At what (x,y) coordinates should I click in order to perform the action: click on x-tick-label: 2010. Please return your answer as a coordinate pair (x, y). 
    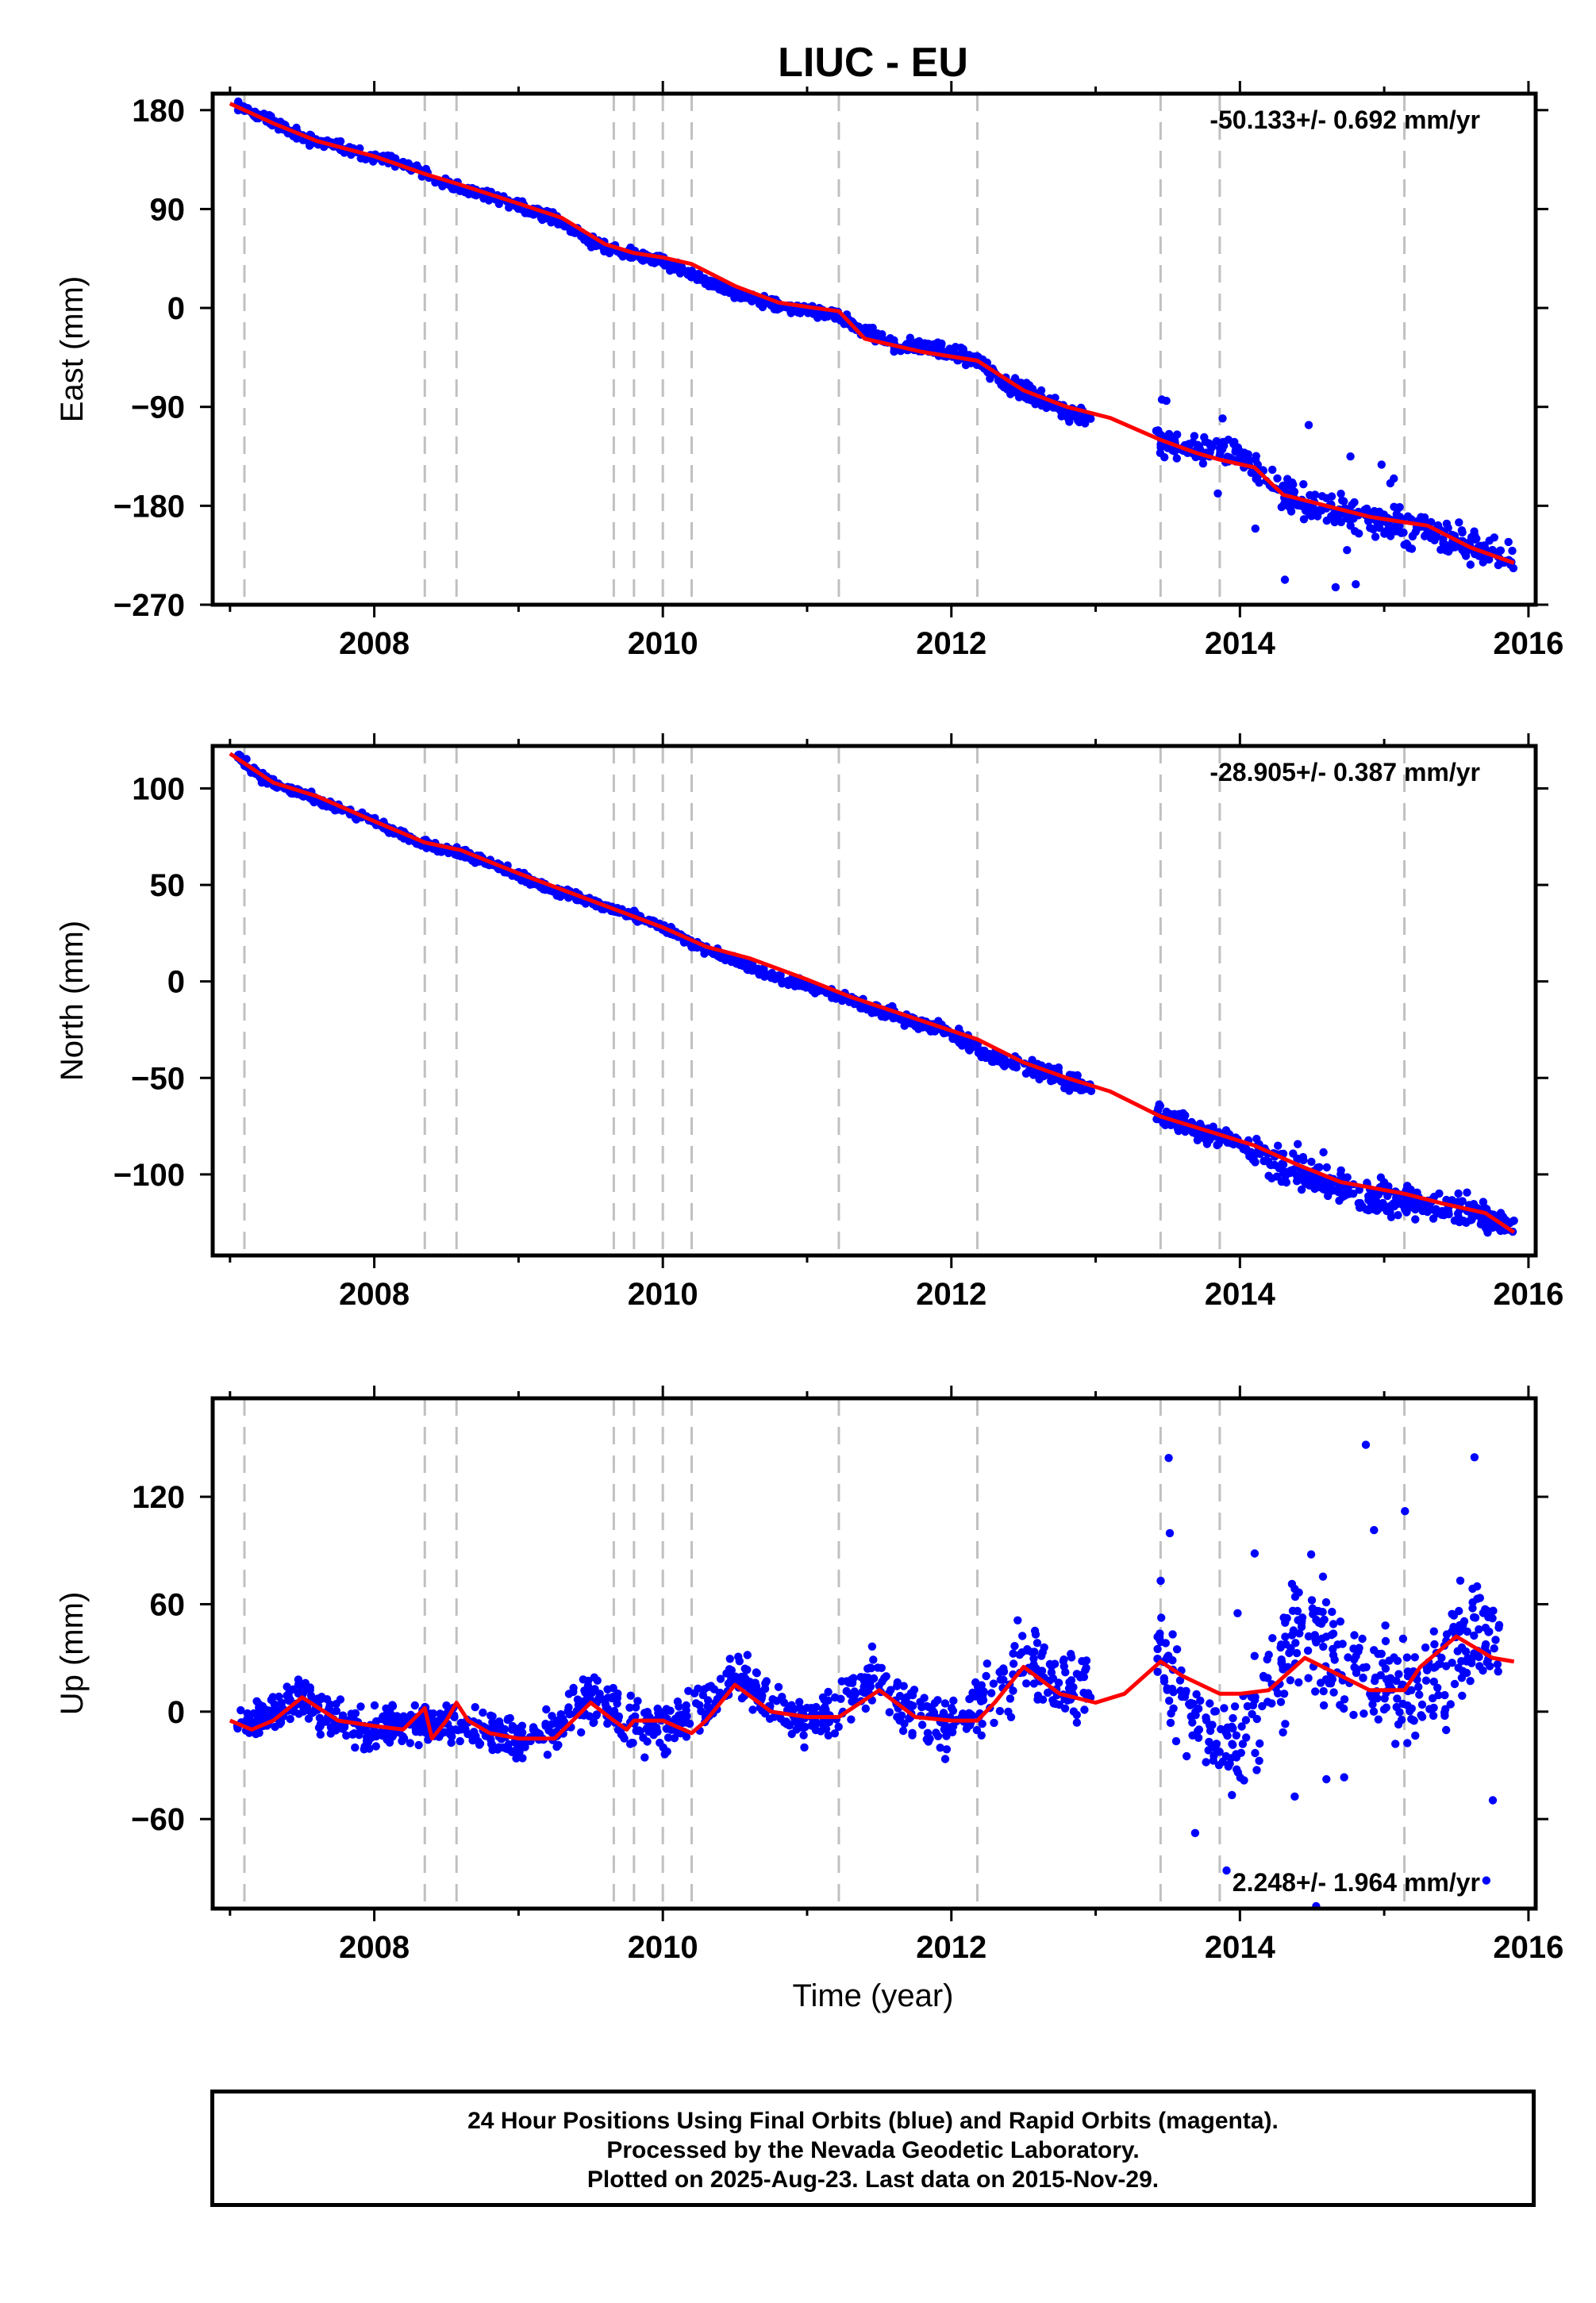
    Looking at the image, I should click on (663, 643).